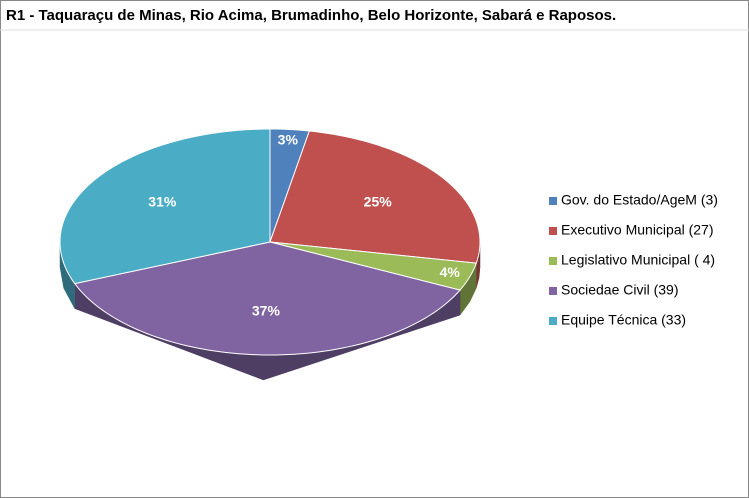  I want to click on data-label: 25%, so click(378, 201).